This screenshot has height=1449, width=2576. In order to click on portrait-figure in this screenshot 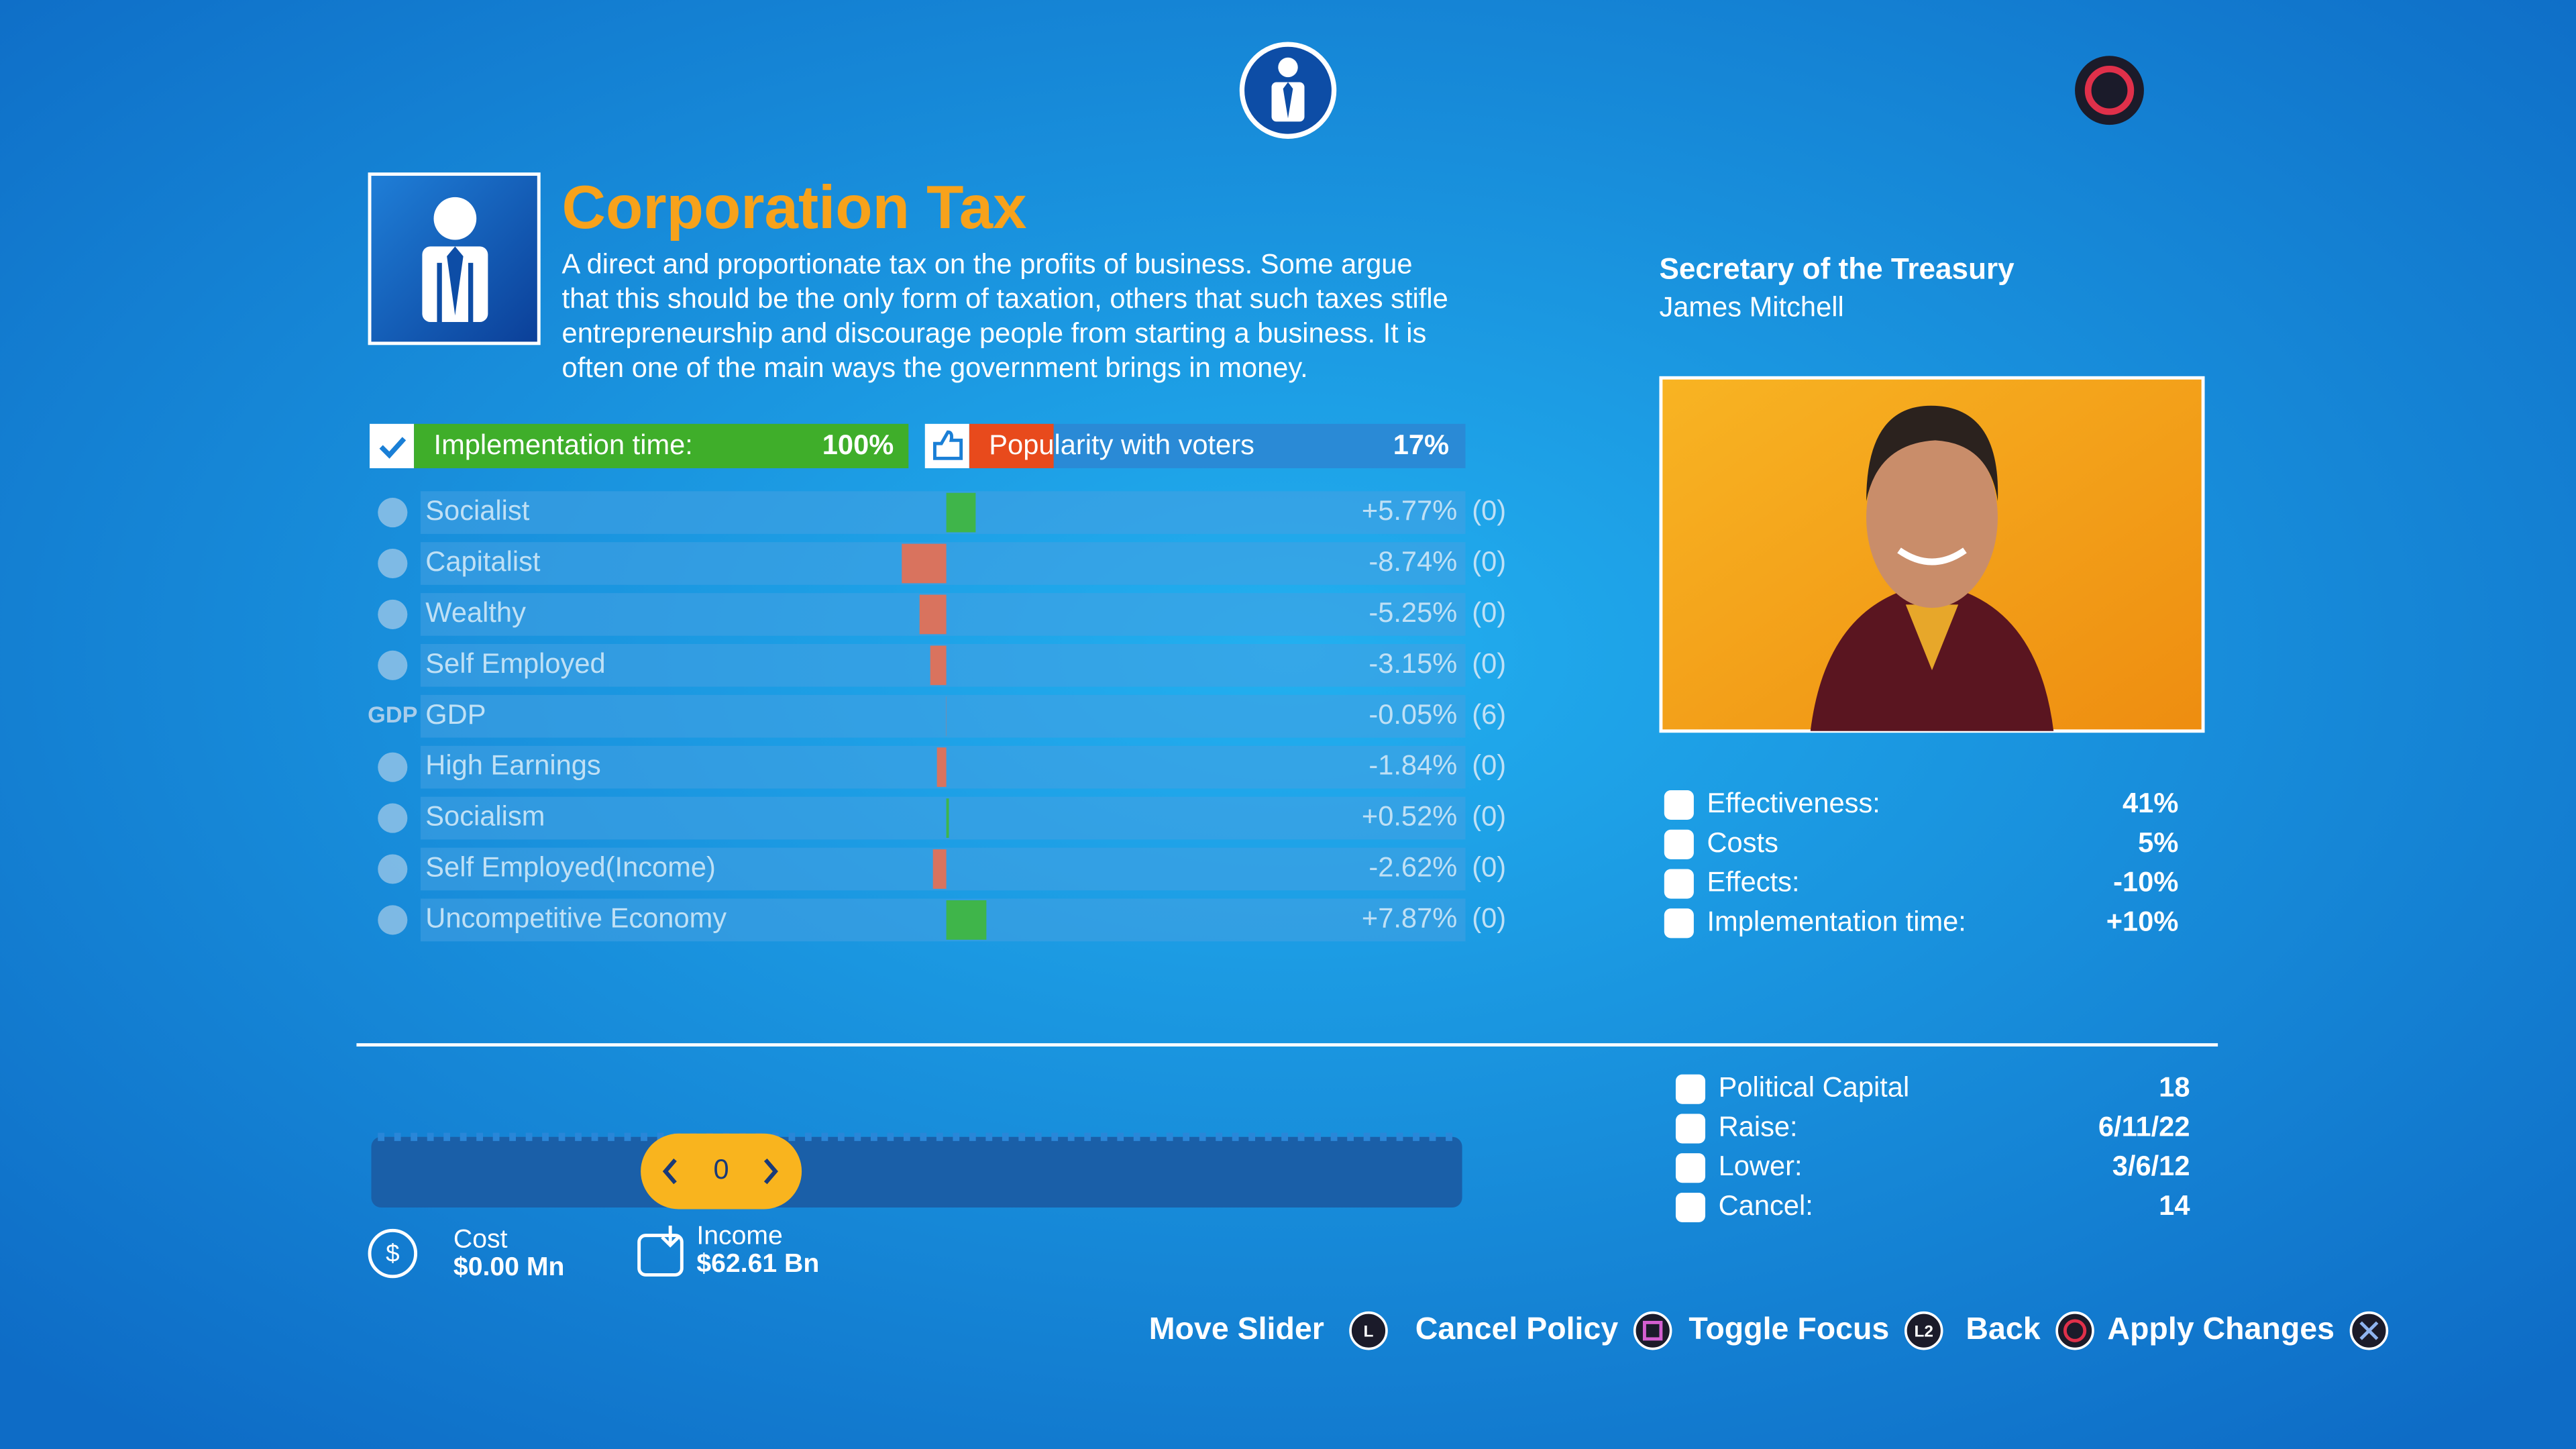, I will do `click(1932, 568)`.